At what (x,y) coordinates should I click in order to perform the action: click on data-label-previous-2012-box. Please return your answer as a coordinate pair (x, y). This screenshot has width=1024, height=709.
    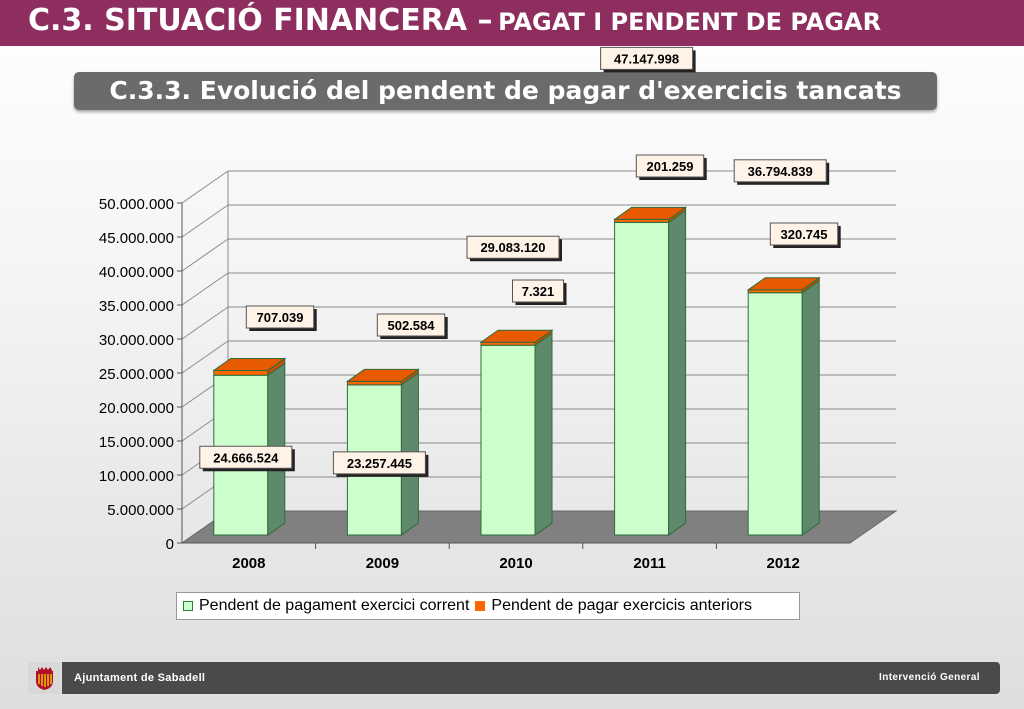
    Looking at the image, I should click on (804, 234).